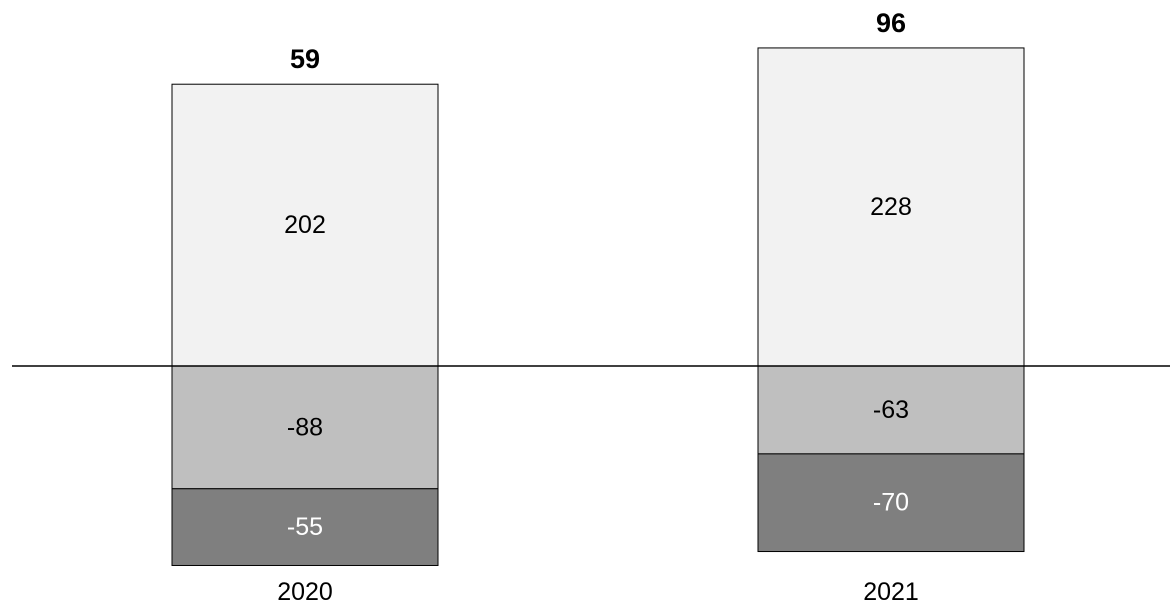 Image resolution: width=1170 pixels, height=613 pixels. What do you see at coordinates (305, 592) in the screenshot?
I see `x-tick-label-2020: 2020` at bounding box center [305, 592].